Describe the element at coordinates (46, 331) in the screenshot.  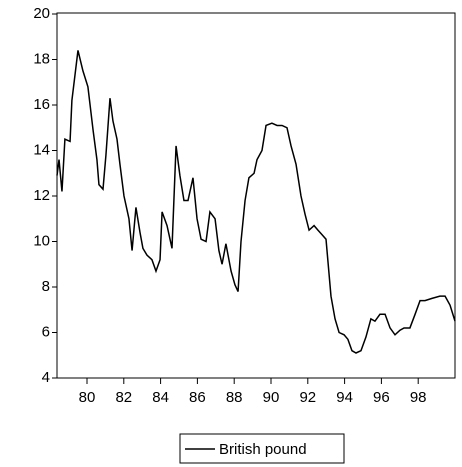
I see `y-tick-label: 6` at that location.